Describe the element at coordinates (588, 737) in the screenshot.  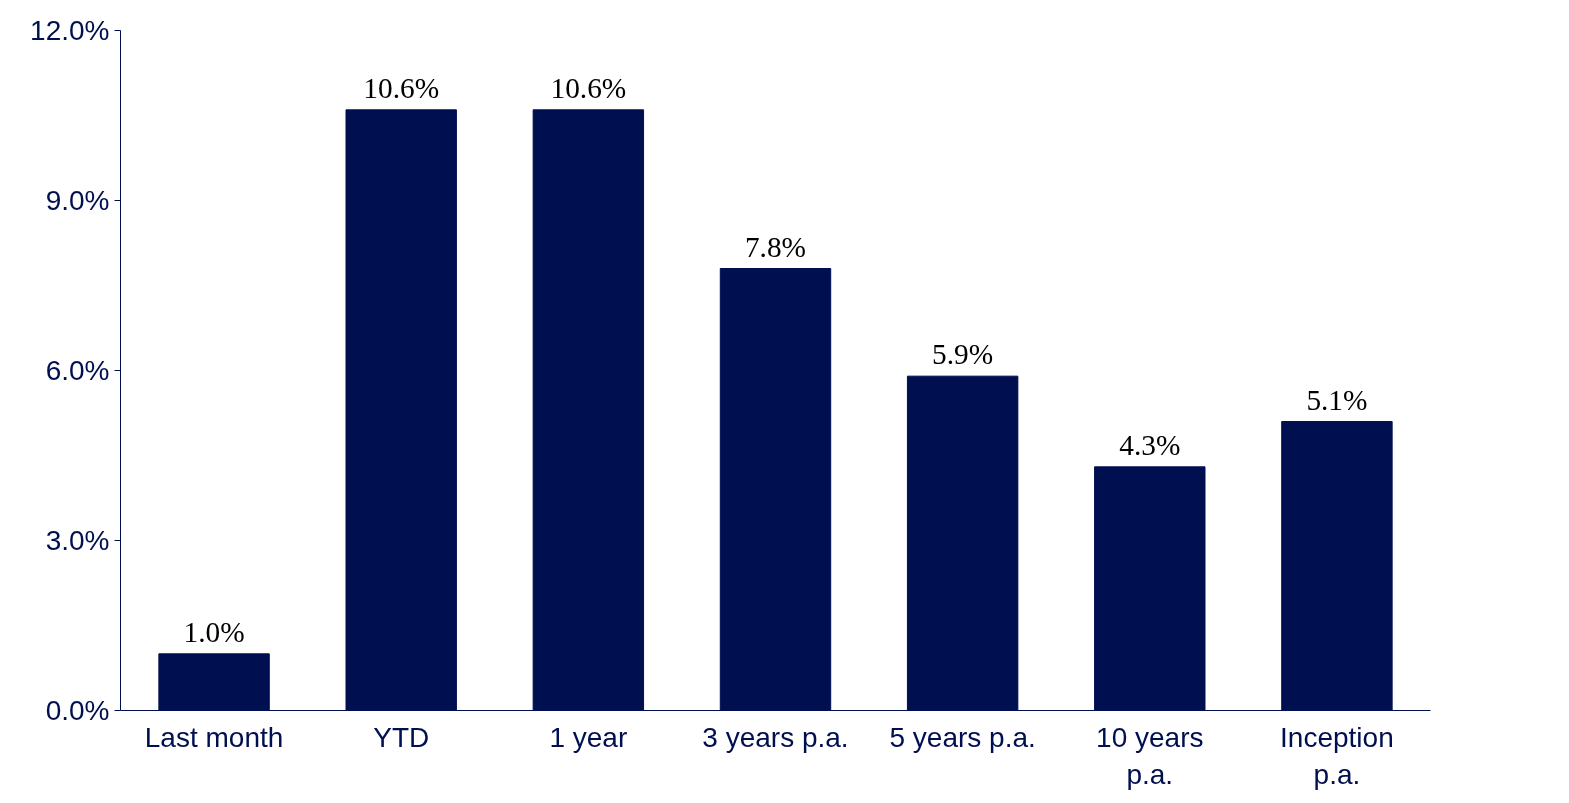
I see `x-tick-label: 1 year` at that location.